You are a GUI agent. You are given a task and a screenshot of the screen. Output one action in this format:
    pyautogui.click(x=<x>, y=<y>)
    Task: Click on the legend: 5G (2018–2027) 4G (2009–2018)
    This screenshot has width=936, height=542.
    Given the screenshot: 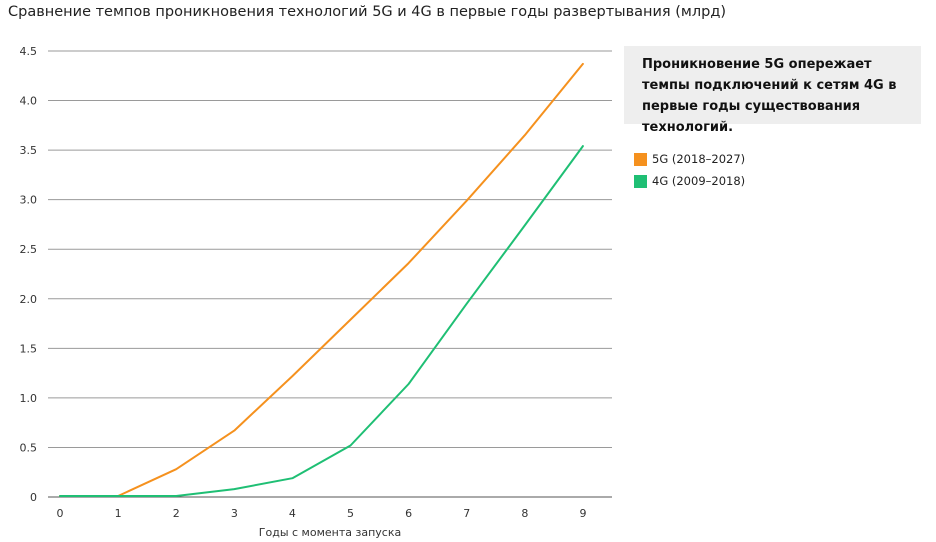 What is the action you would take?
    pyautogui.click(x=689, y=170)
    